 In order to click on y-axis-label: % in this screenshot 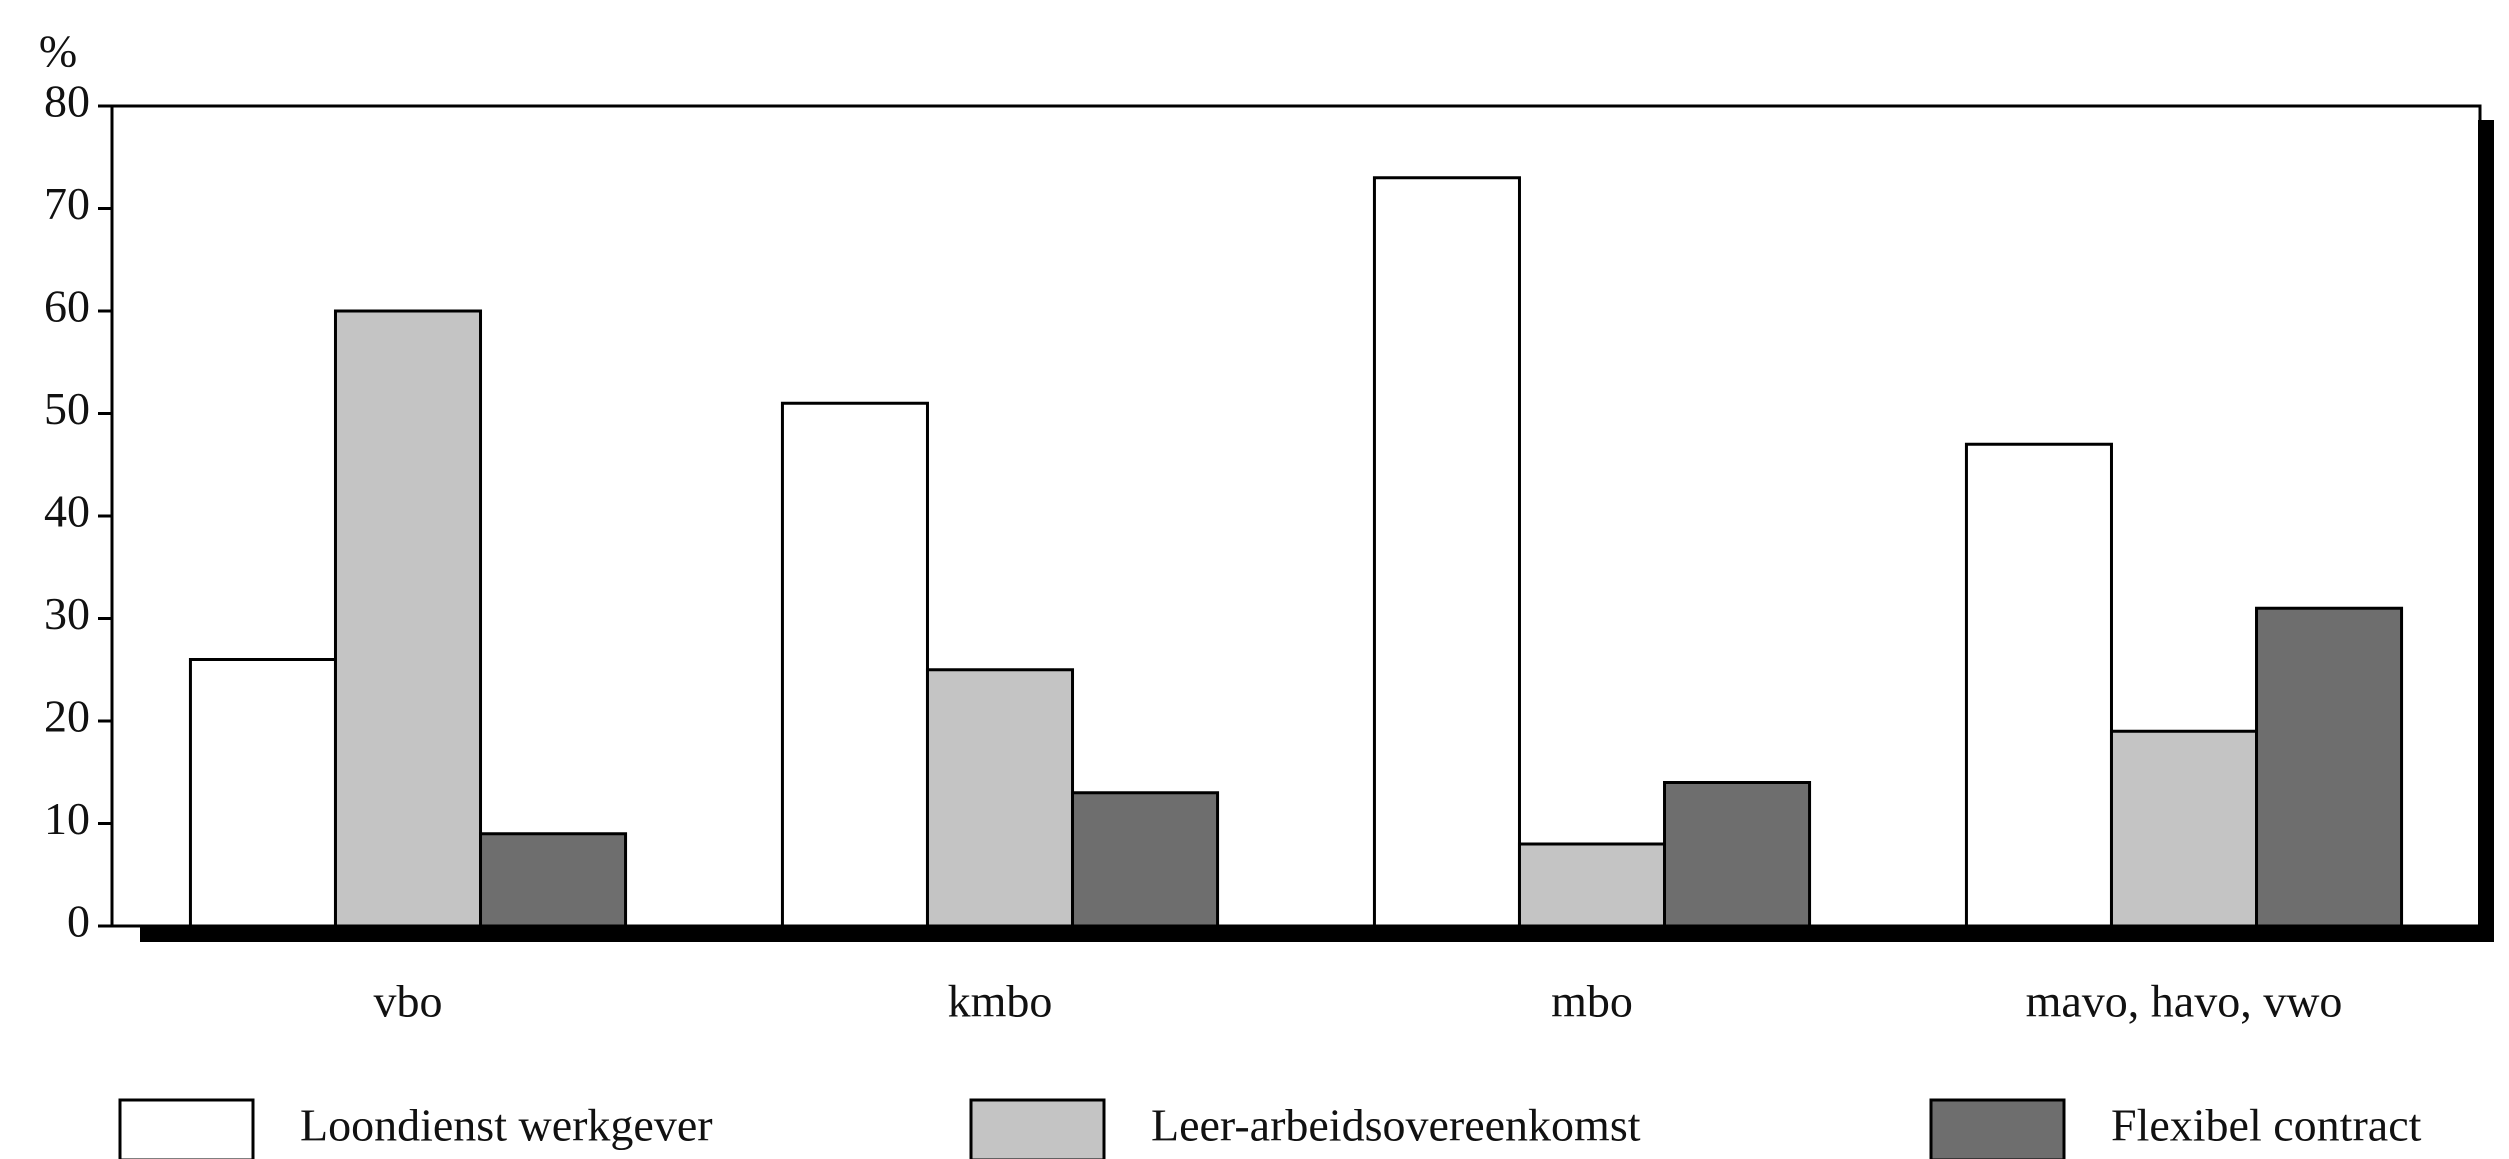, I will do `click(58, 51)`.